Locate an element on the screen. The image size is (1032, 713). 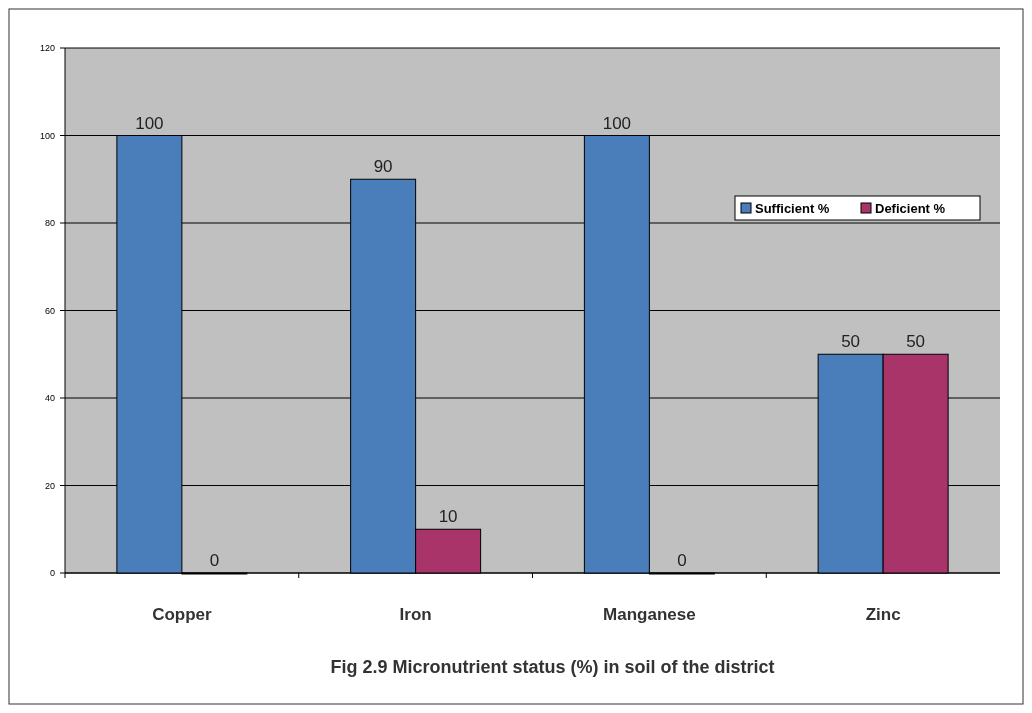
data-label: 10 is located at coordinates (448, 517).